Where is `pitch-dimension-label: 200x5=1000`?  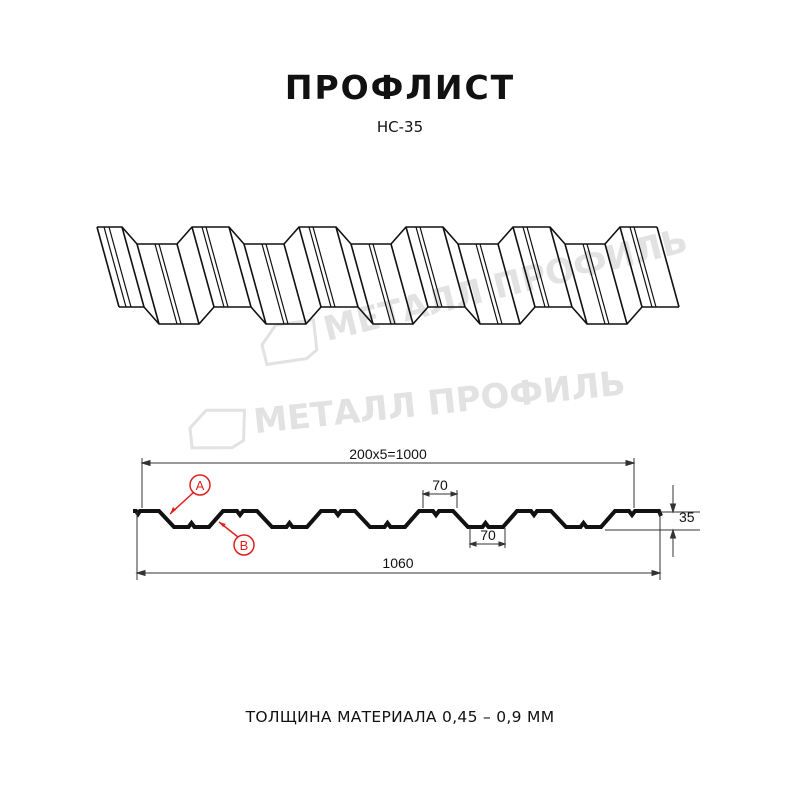
pitch-dimension-label: 200x5=1000 is located at coordinates (388, 454).